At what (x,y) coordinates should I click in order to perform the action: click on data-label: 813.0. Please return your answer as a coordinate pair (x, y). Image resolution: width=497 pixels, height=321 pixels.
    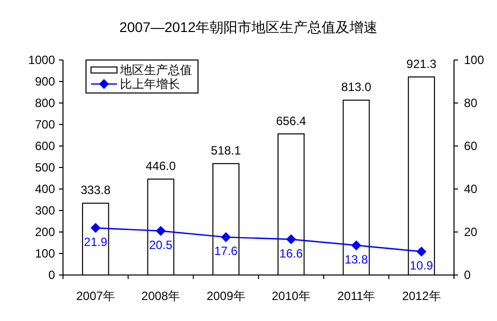
    Looking at the image, I should click on (356, 87).